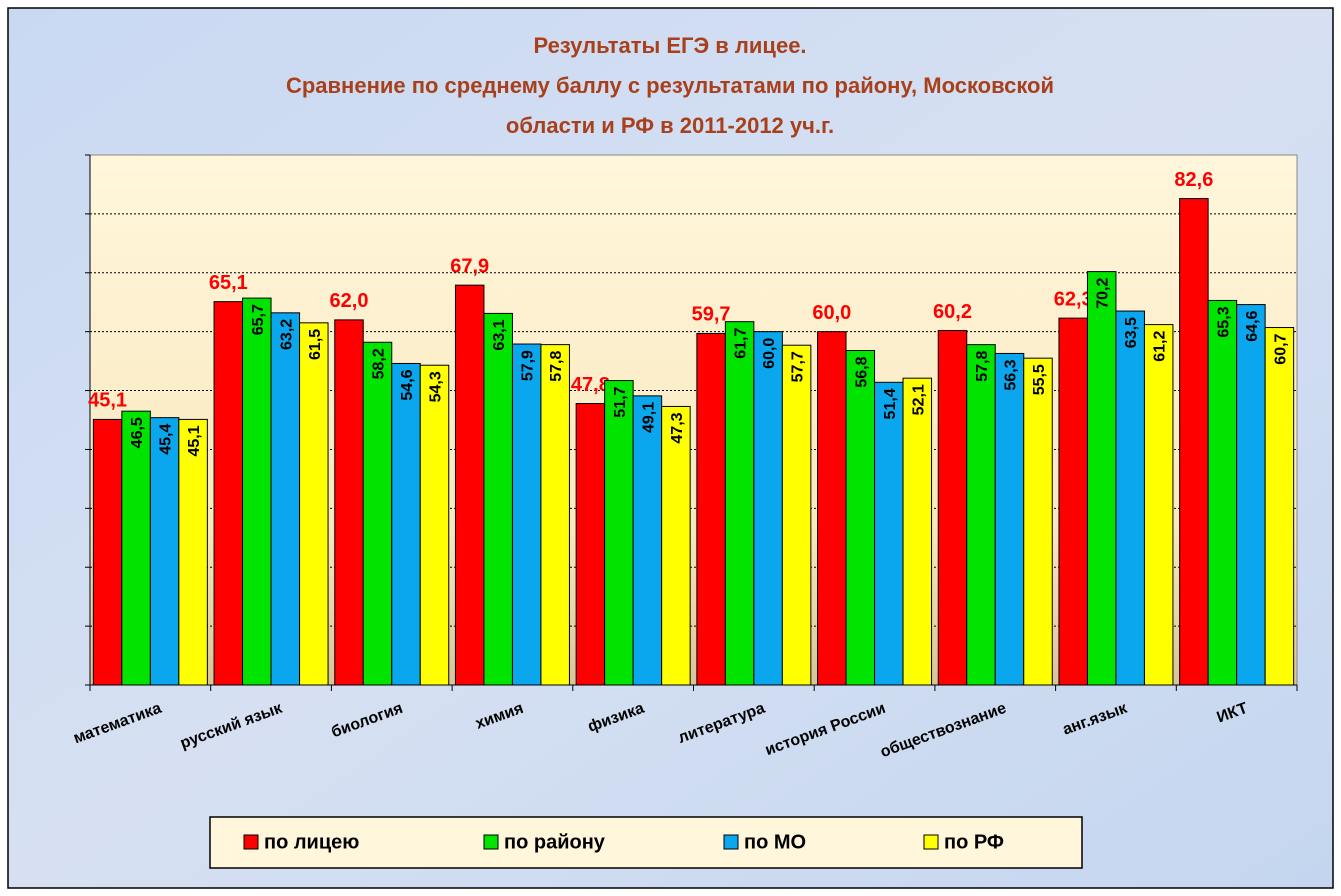 Image resolution: width=1341 pixels, height=896 pixels. Describe the element at coordinates (379, 363) in the screenshot. I see `data-label: 58,2` at that location.